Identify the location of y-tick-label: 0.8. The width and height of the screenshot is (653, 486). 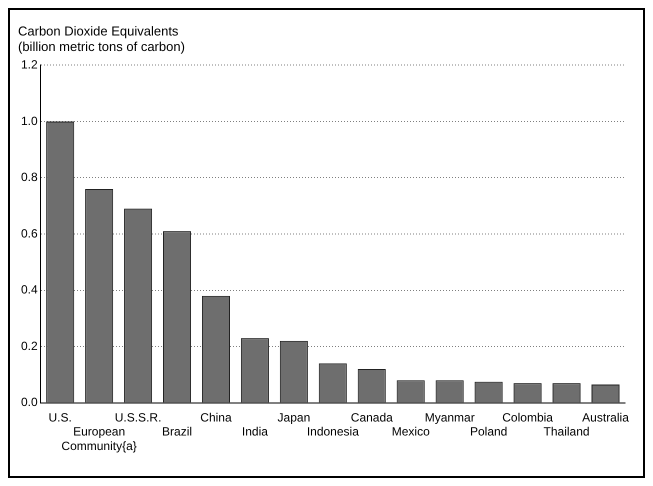
(29, 177).